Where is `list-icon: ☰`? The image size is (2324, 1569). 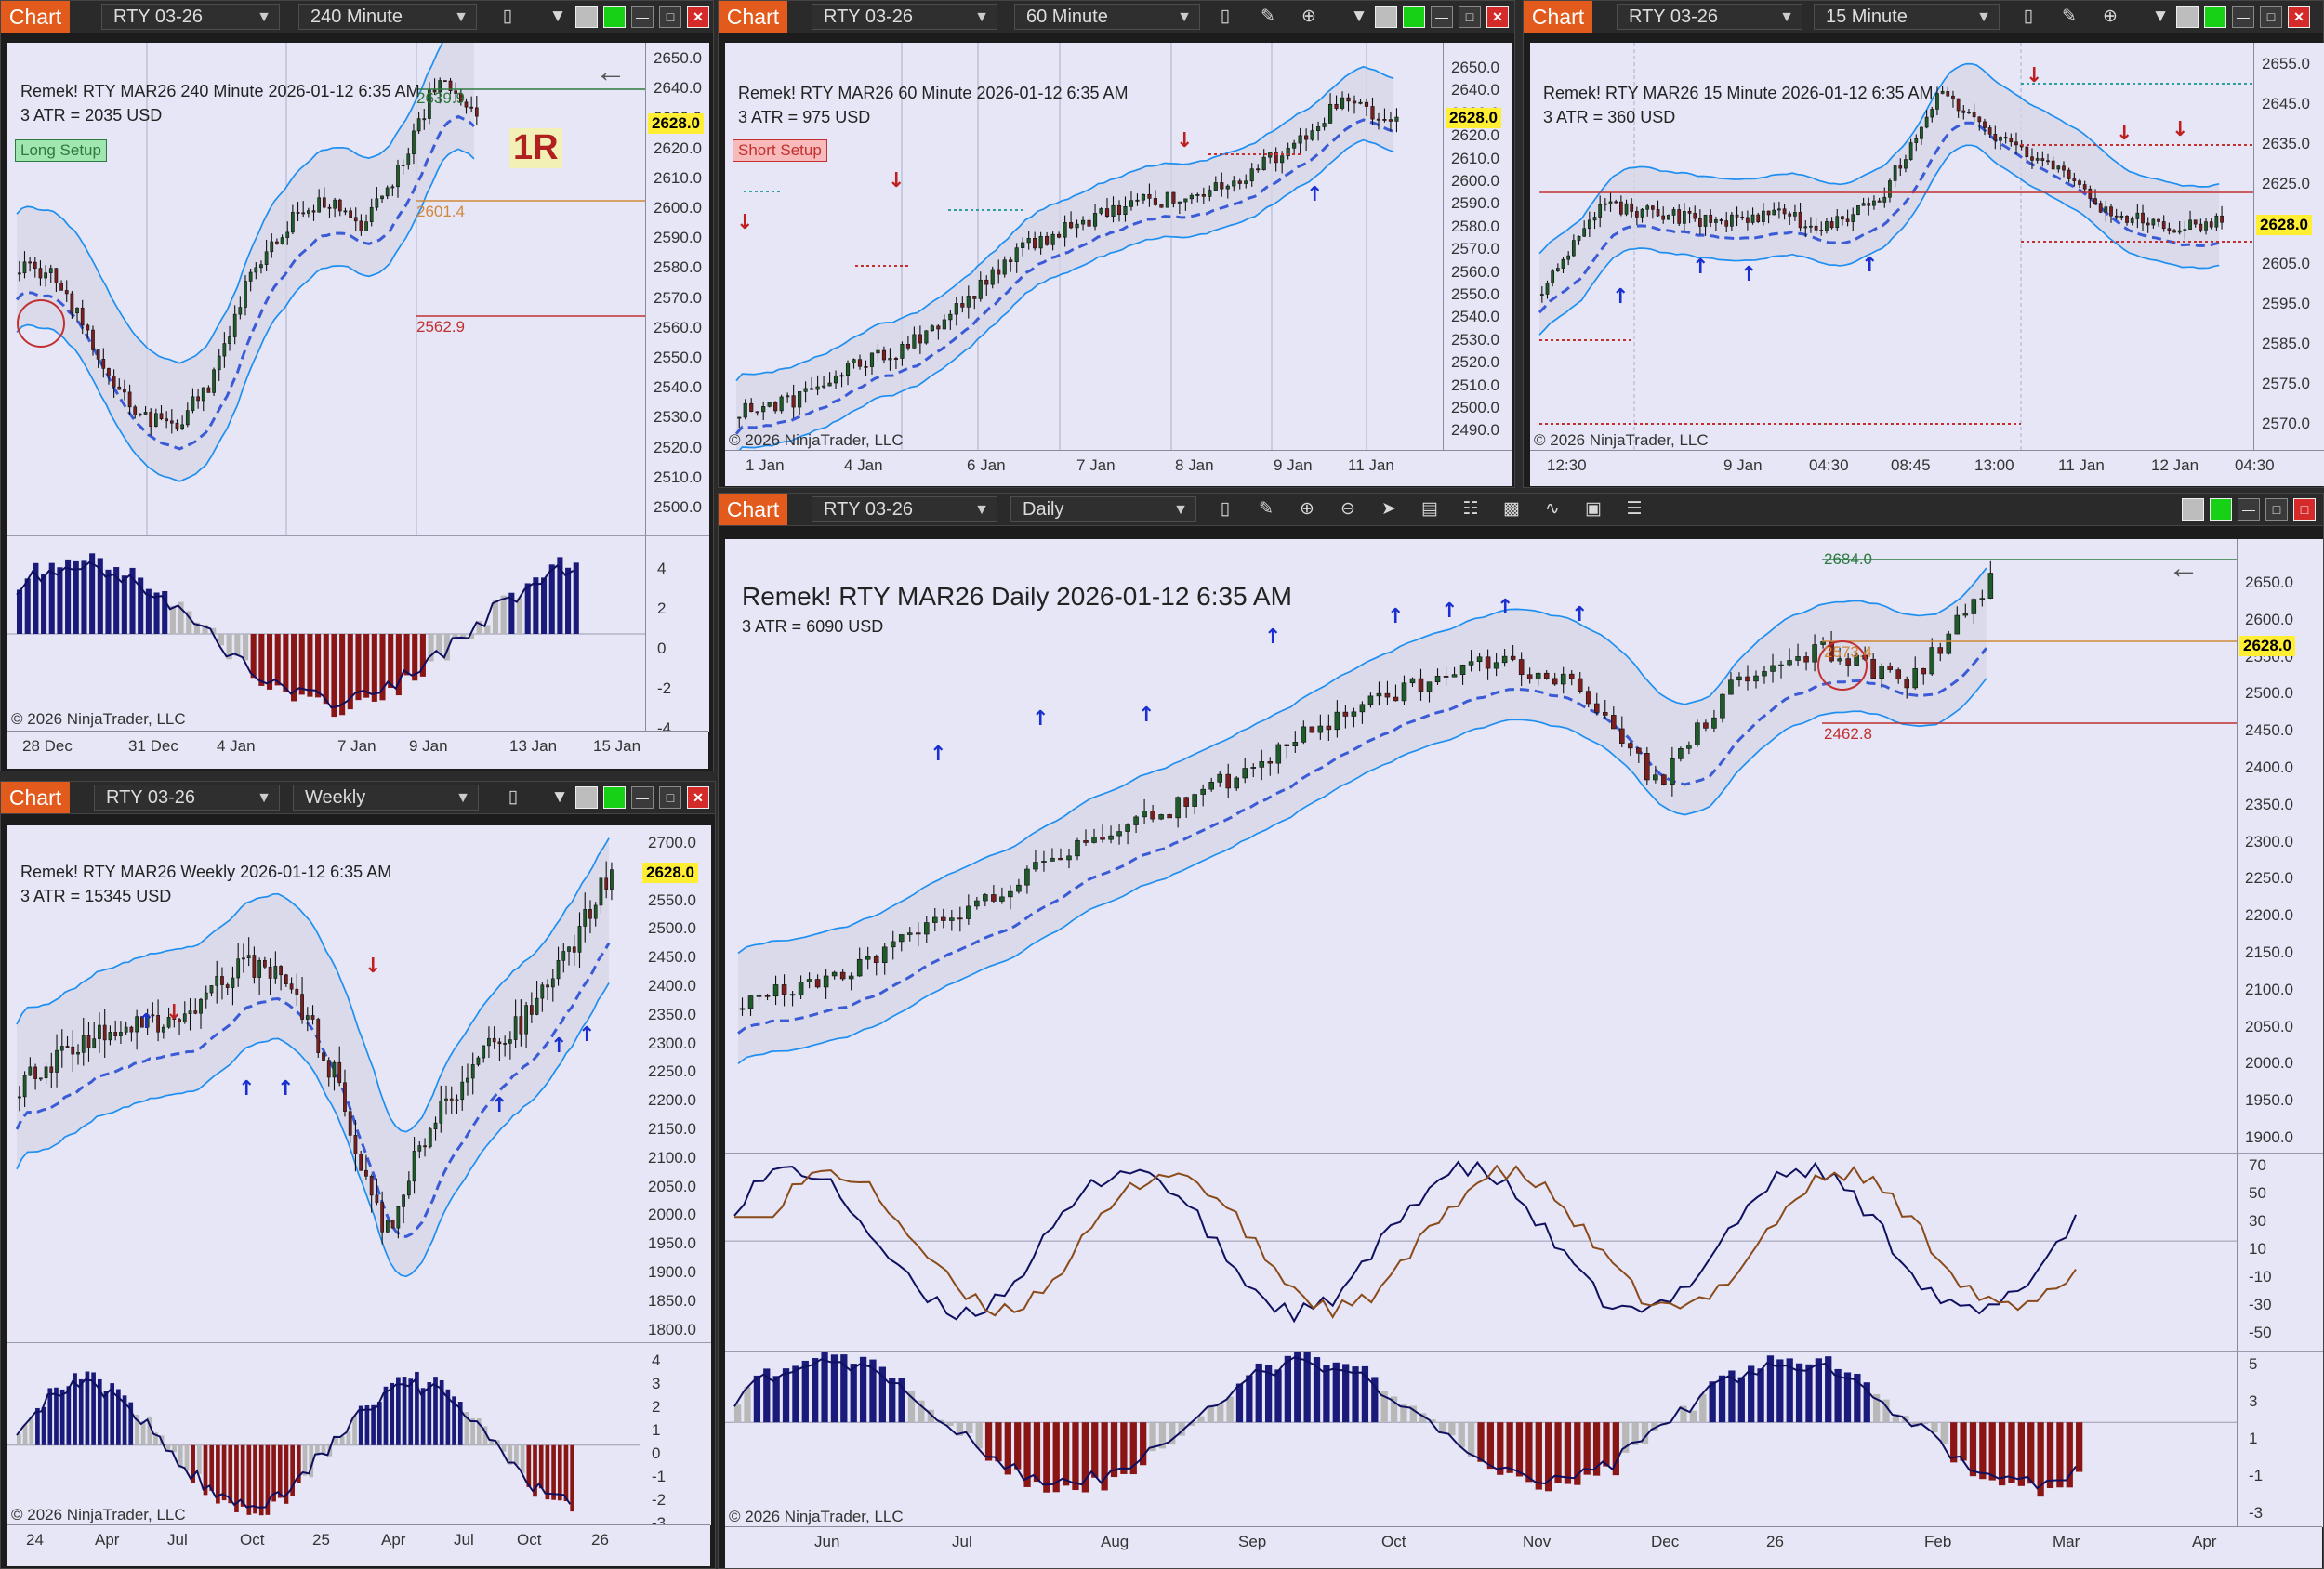 list-icon: ☰ is located at coordinates (1634, 509).